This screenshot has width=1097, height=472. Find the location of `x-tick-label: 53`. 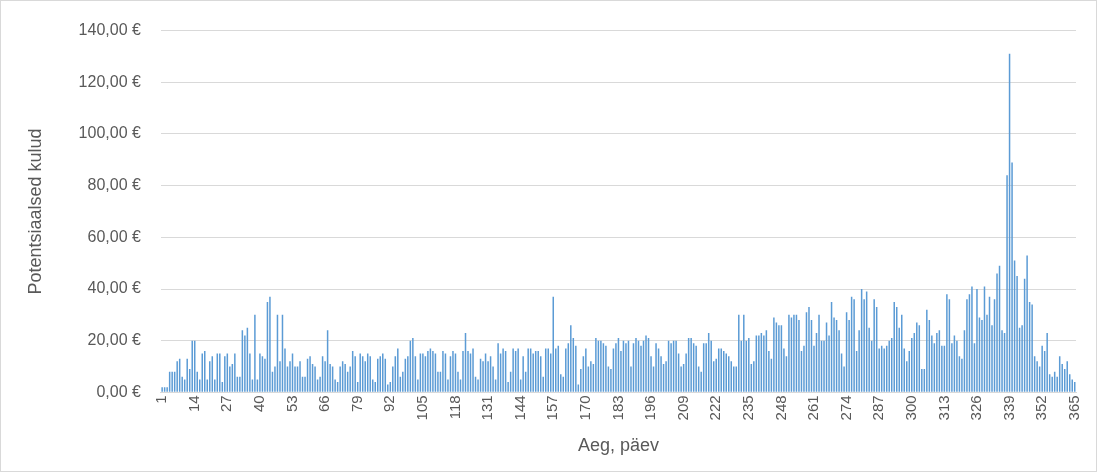

x-tick-label: 53 is located at coordinates (291, 404).